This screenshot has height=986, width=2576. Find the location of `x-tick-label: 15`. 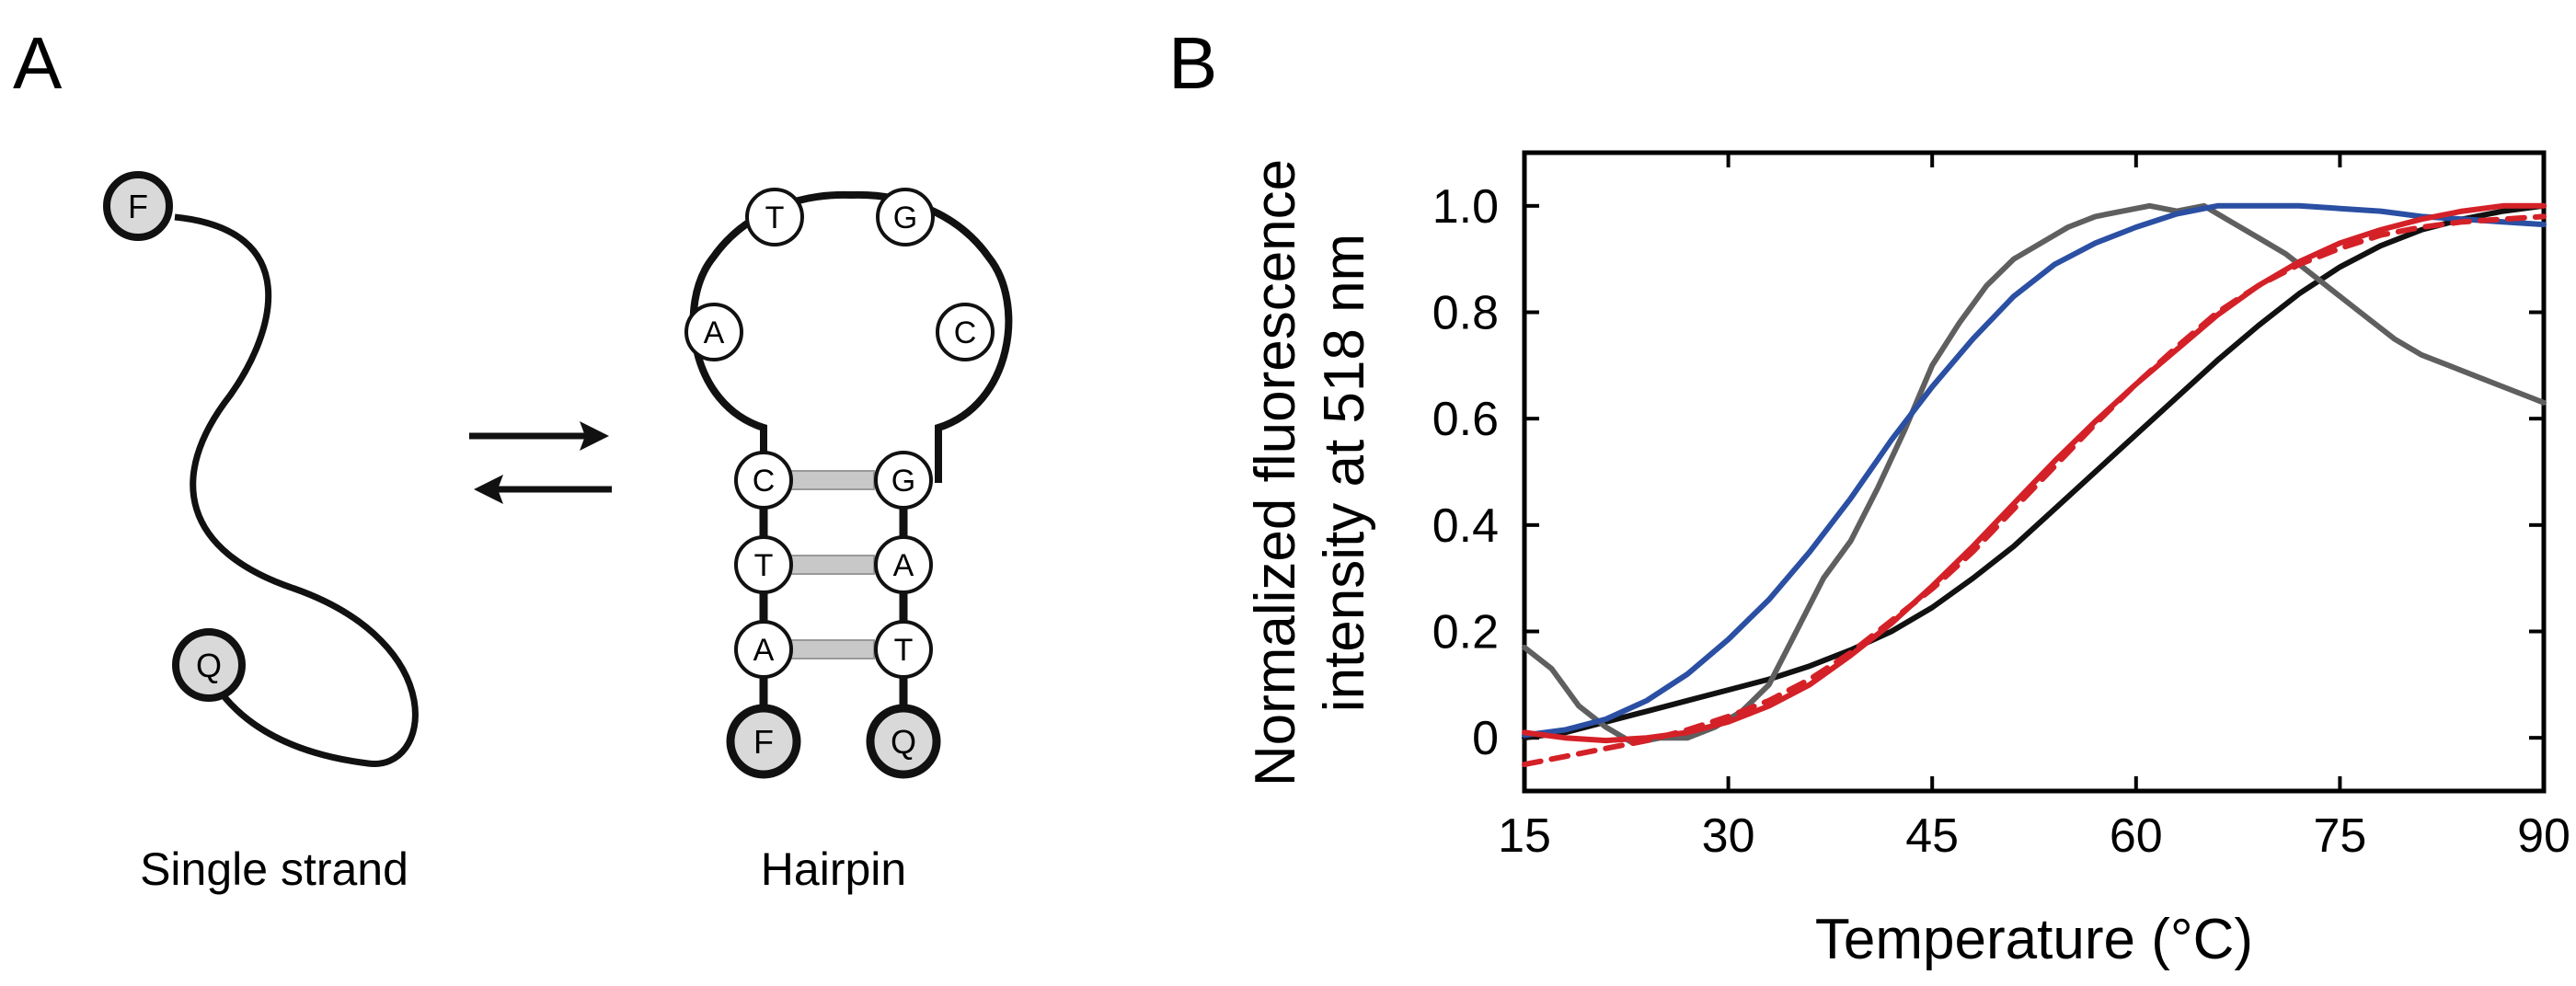

x-tick-label: 15 is located at coordinates (1524, 836).